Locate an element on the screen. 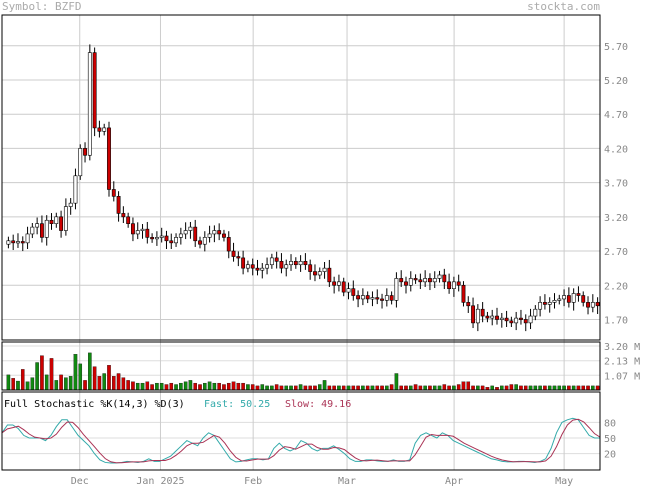  stochastic-slow-value: Slow: 49.16 is located at coordinates (318, 404).